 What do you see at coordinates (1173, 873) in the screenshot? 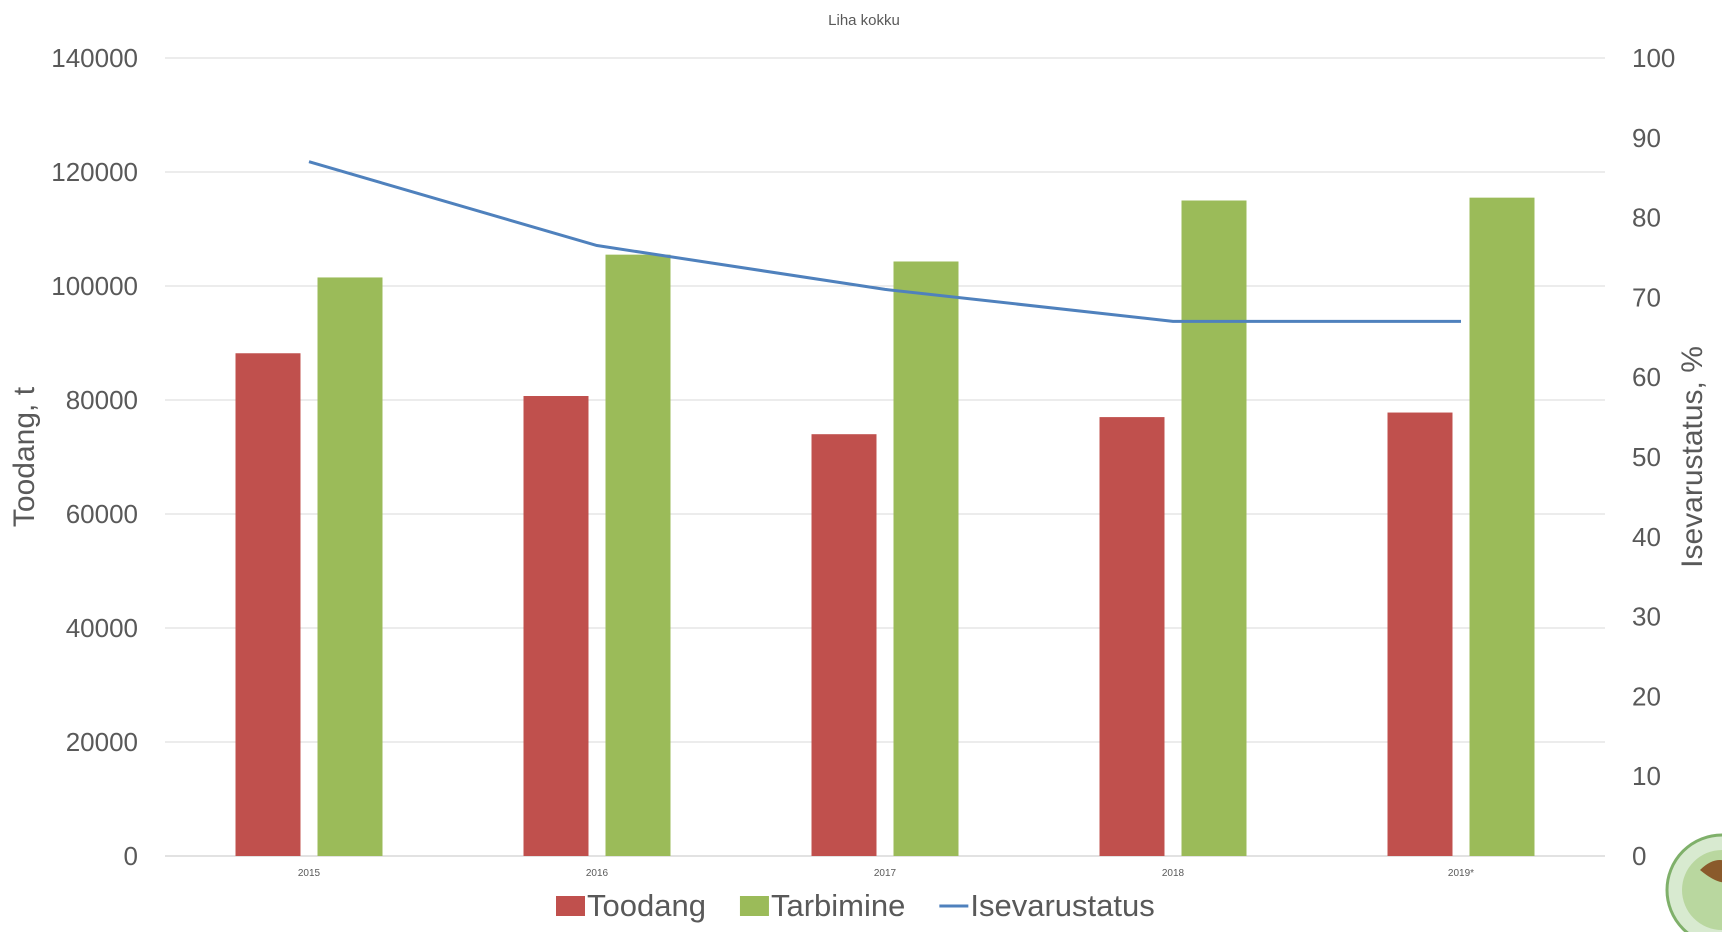
I see `x-tick-label: 2018` at bounding box center [1173, 873].